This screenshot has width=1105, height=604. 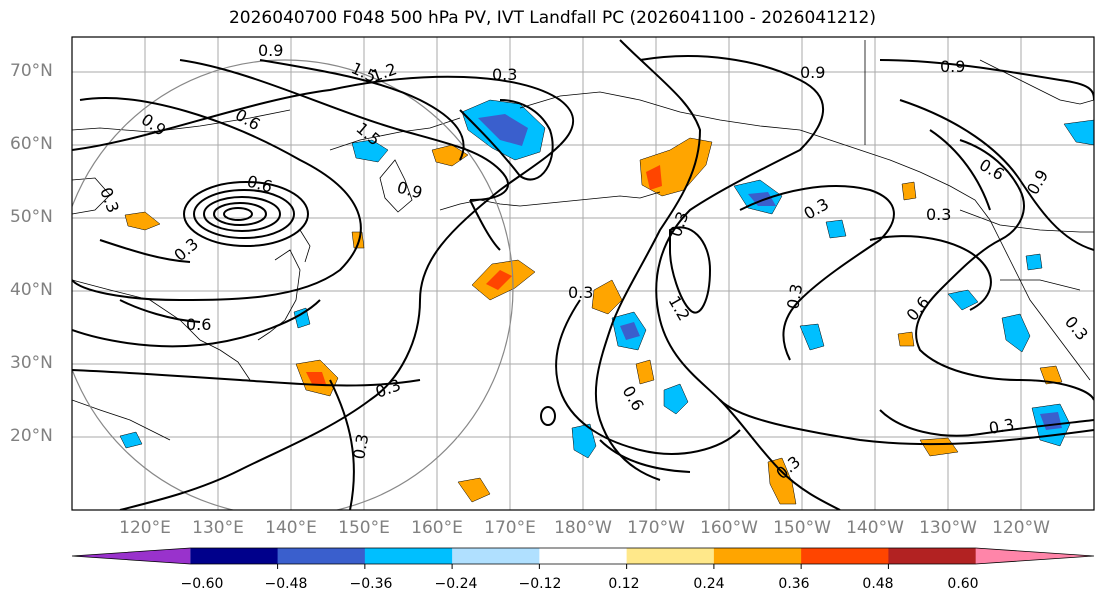 I want to click on lat-label-30n: 30°N, so click(x=31, y=363).